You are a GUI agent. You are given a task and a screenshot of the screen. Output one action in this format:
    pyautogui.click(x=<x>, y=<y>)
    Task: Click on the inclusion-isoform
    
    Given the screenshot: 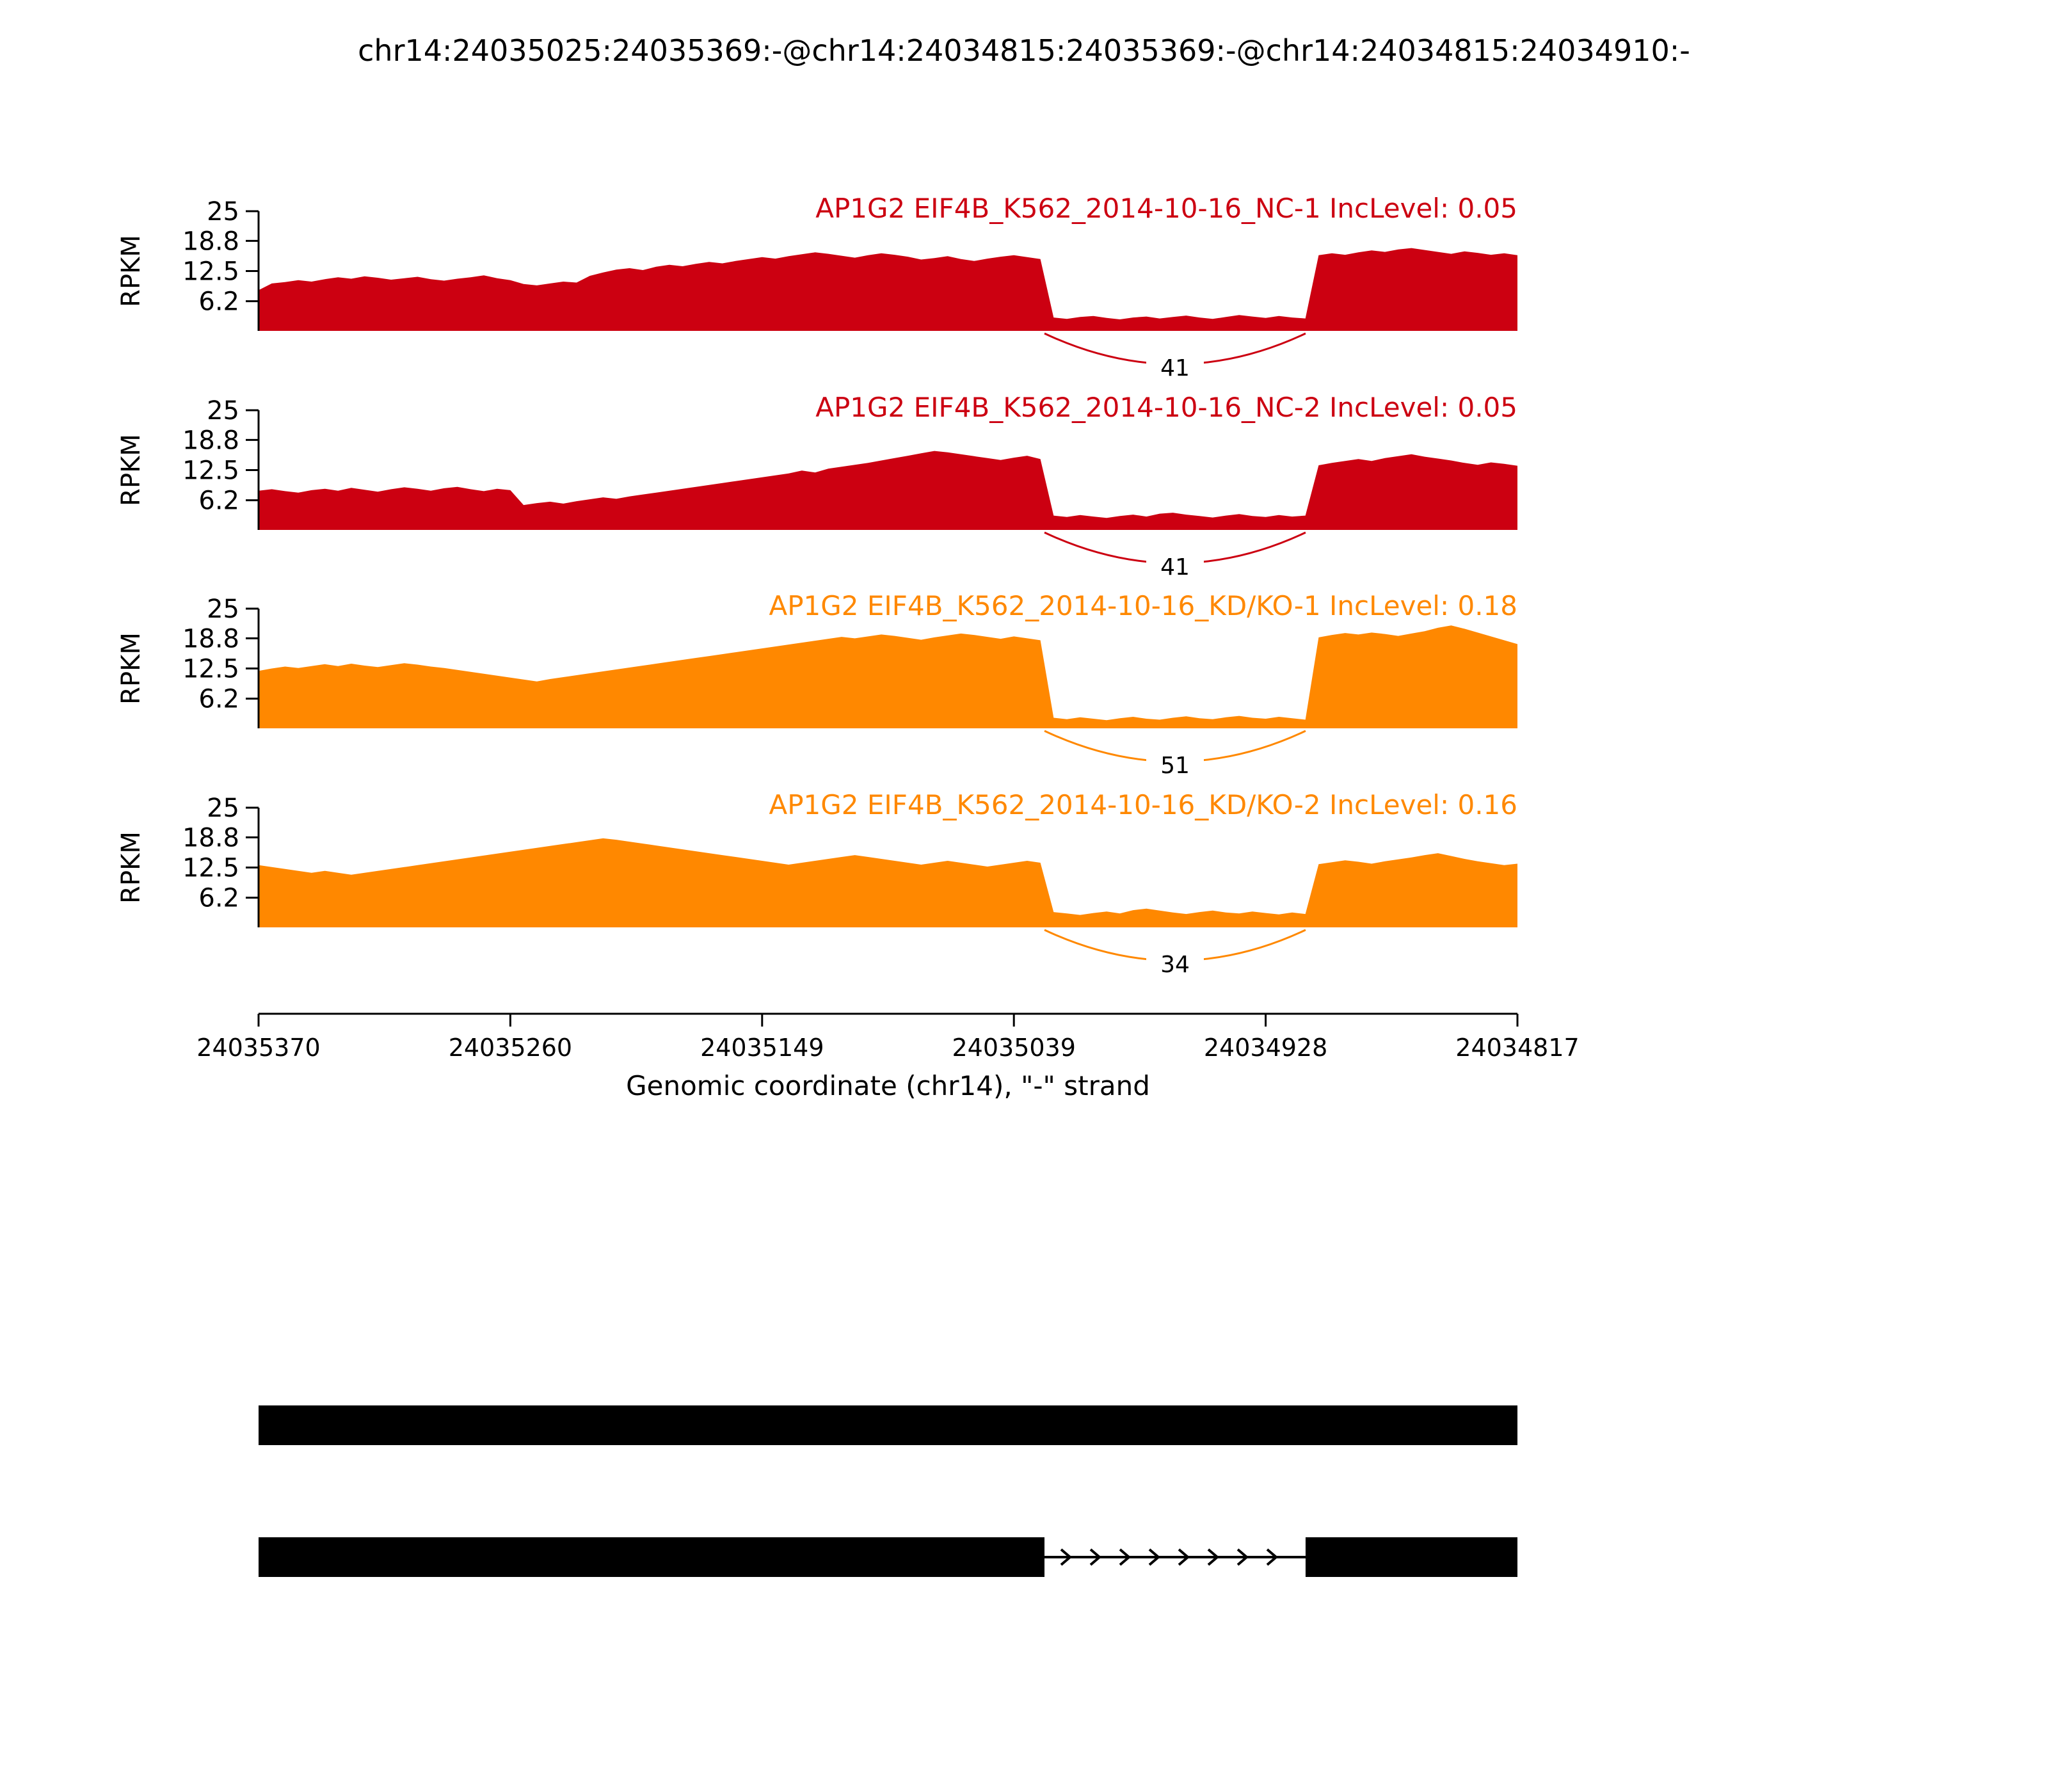 What is the action you would take?
    pyautogui.click(x=888, y=1425)
    